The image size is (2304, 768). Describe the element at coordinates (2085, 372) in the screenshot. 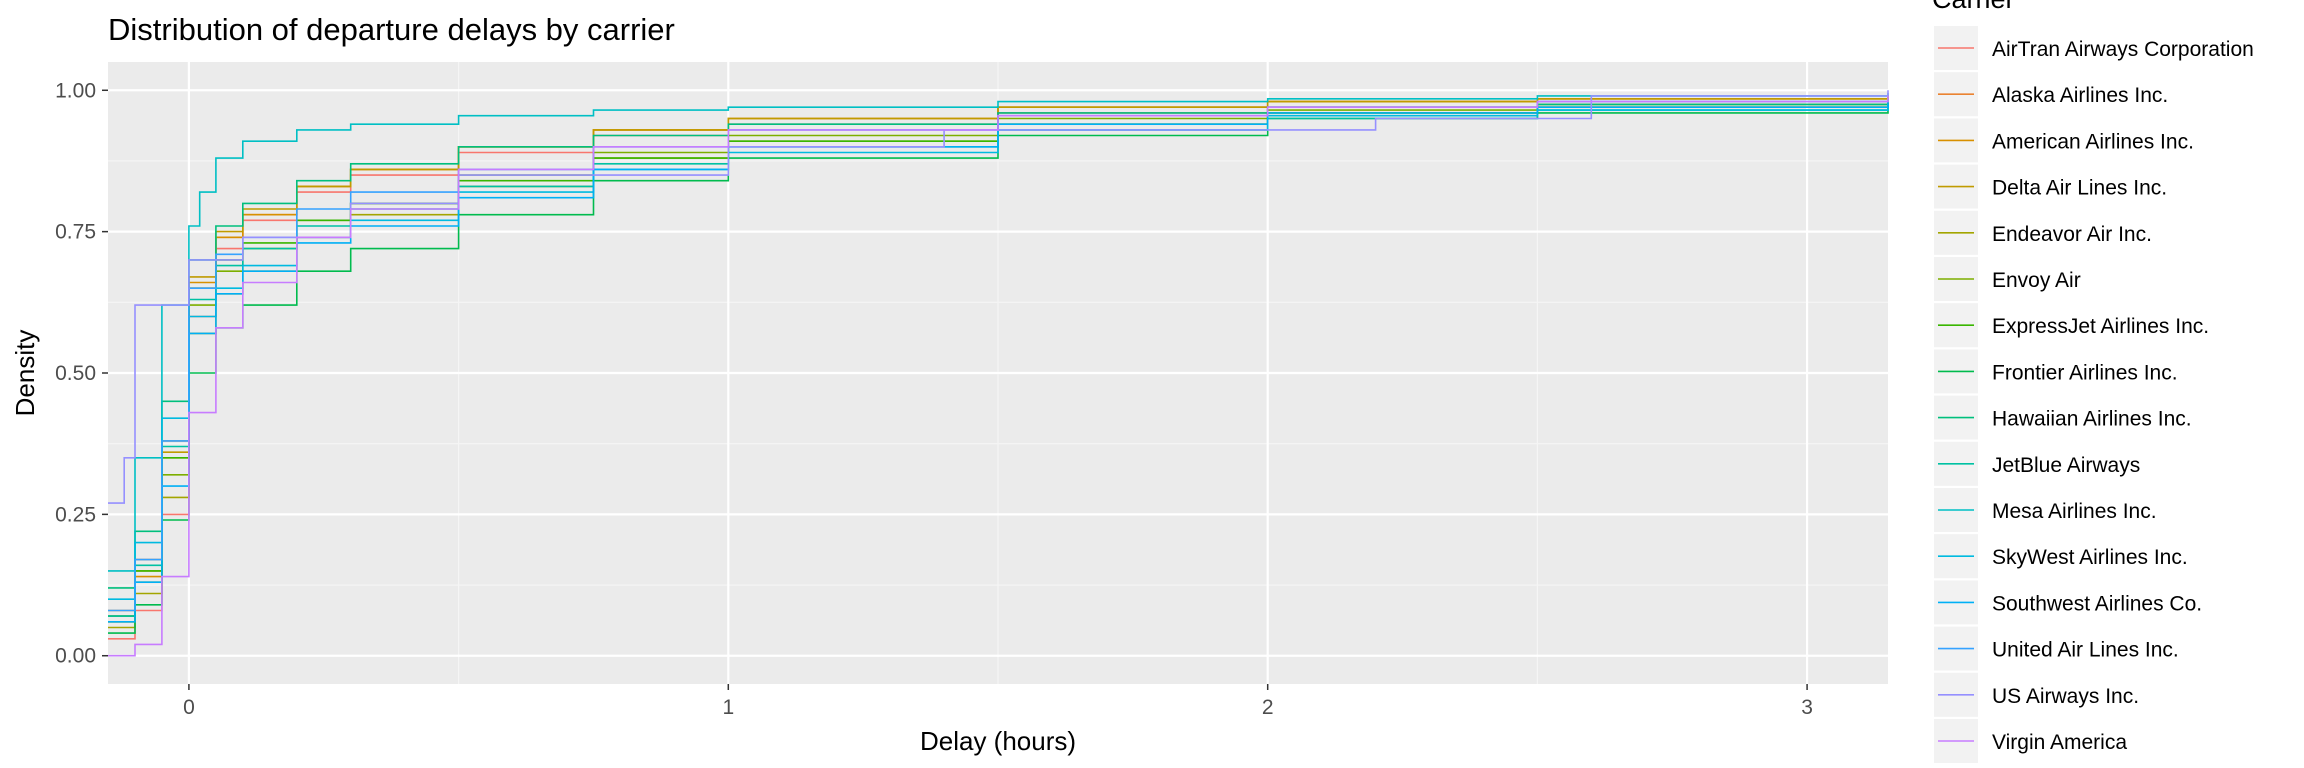

I see `legend-label-frontier-airlines-inc: Frontier Airlines Inc.` at that location.